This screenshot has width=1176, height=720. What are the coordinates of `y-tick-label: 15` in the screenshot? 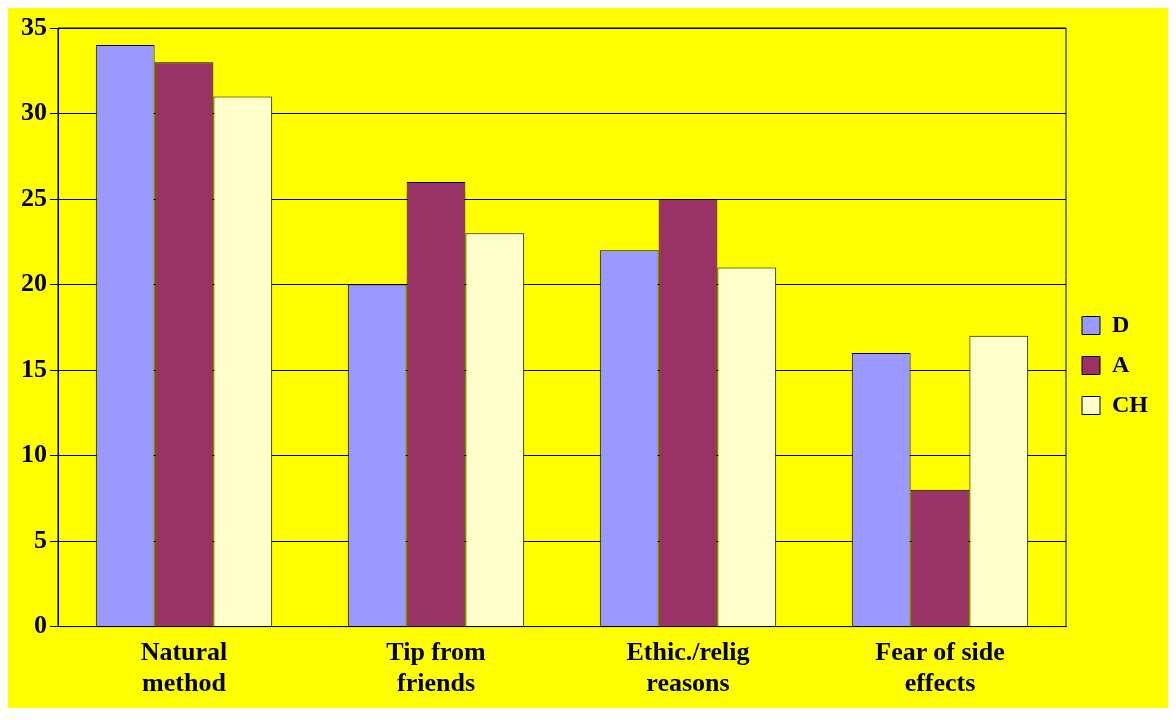 It's located at (34, 368).